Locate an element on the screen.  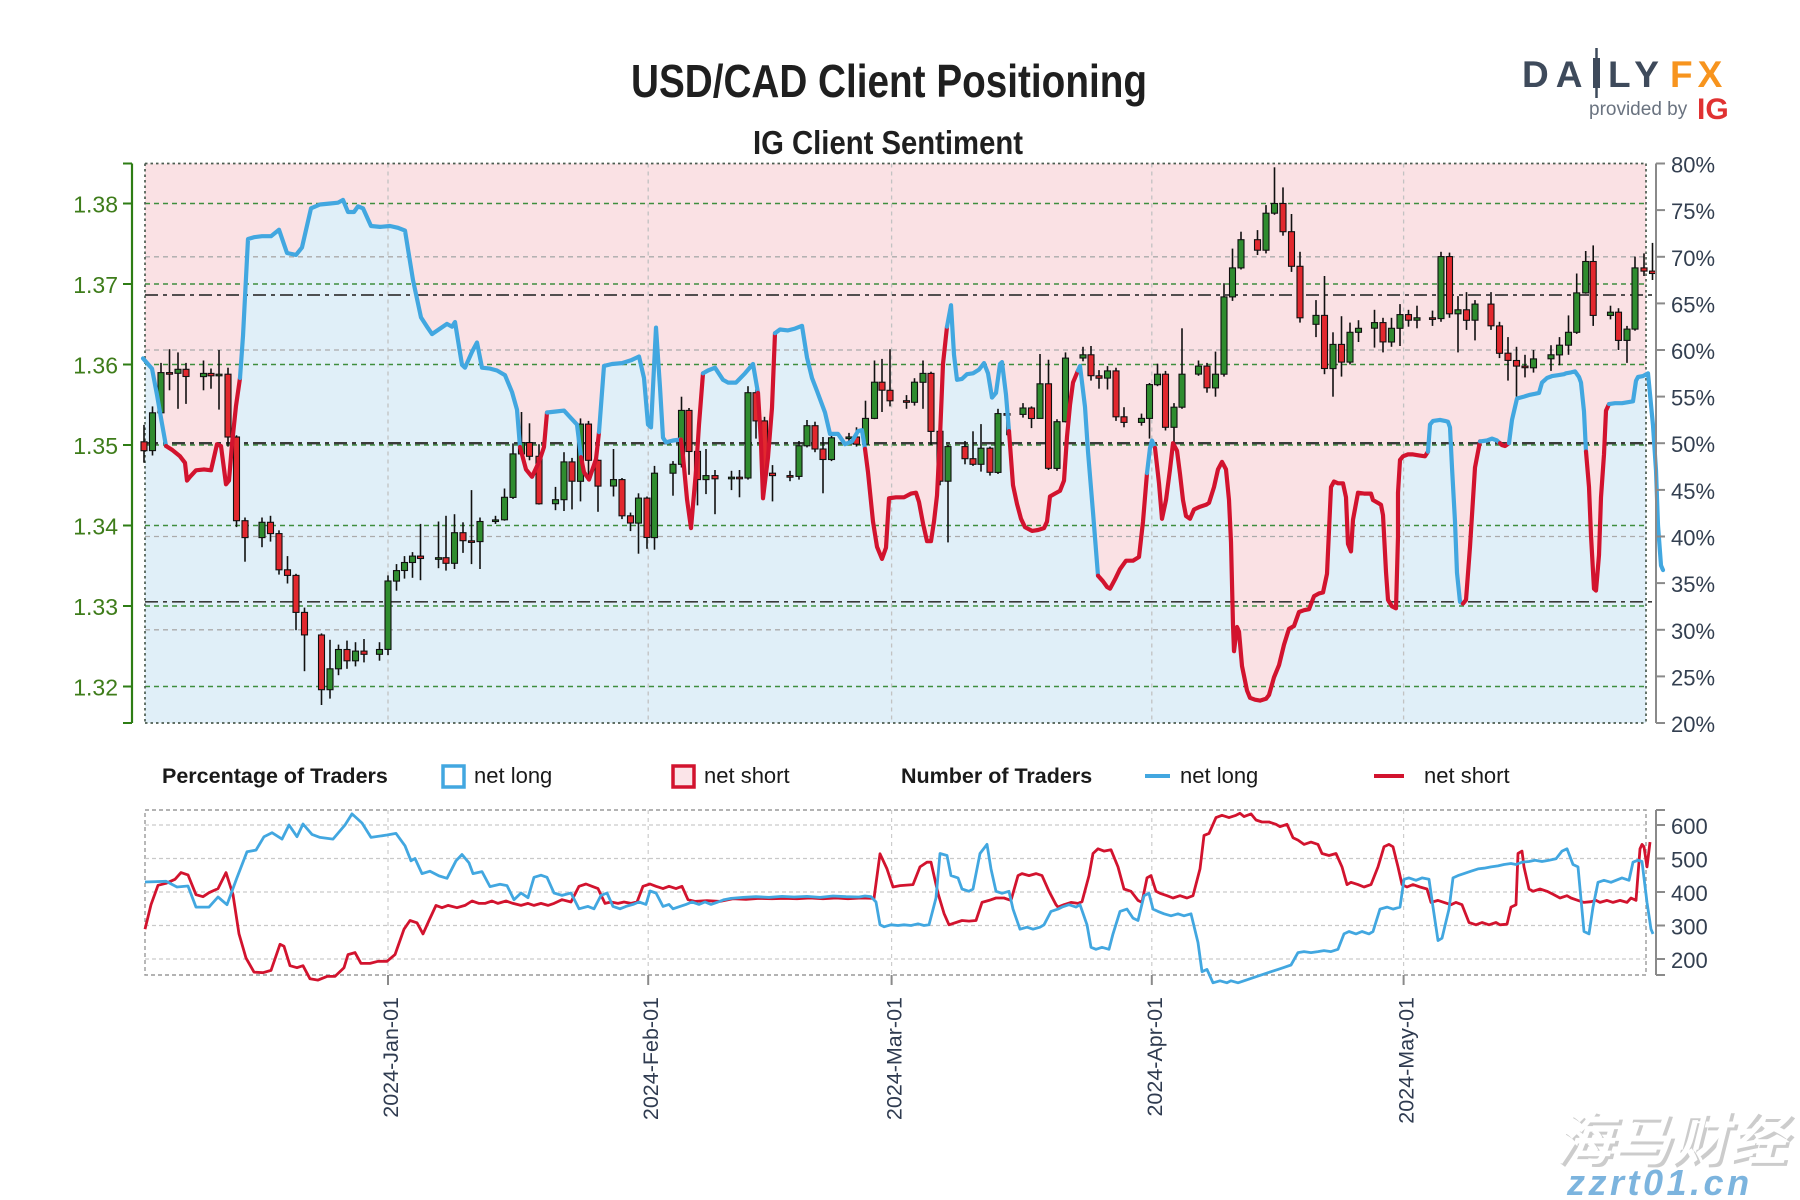
svg-text: USD/CAD Client Positioning is located at coordinates (889, 81).